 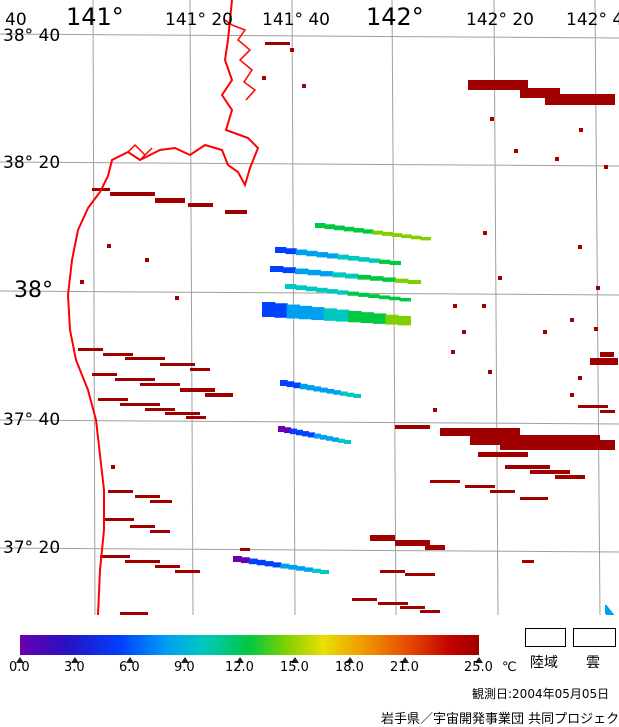 What do you see at coordinates (199, 20) in the screenshot?
I see `lon-label-141-20: 141° 20` at bounding box center [199, 20].